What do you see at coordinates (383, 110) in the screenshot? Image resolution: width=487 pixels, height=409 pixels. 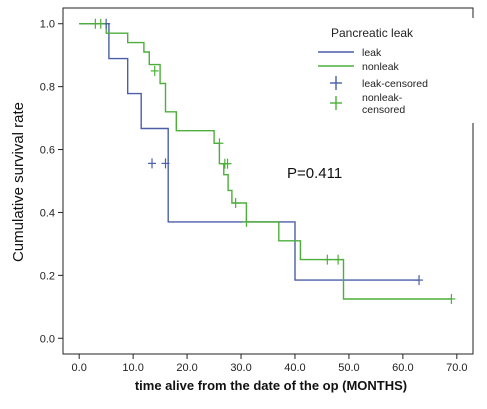 I see `legend-label-line: censored` at bounding box center [383, 110].